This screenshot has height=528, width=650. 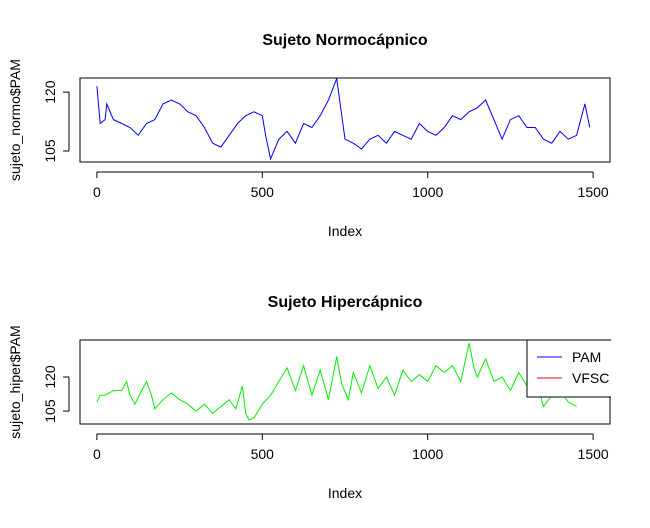 I want to click on chart-title: Sujeto Normocápnico, so click(x=345, y=40).